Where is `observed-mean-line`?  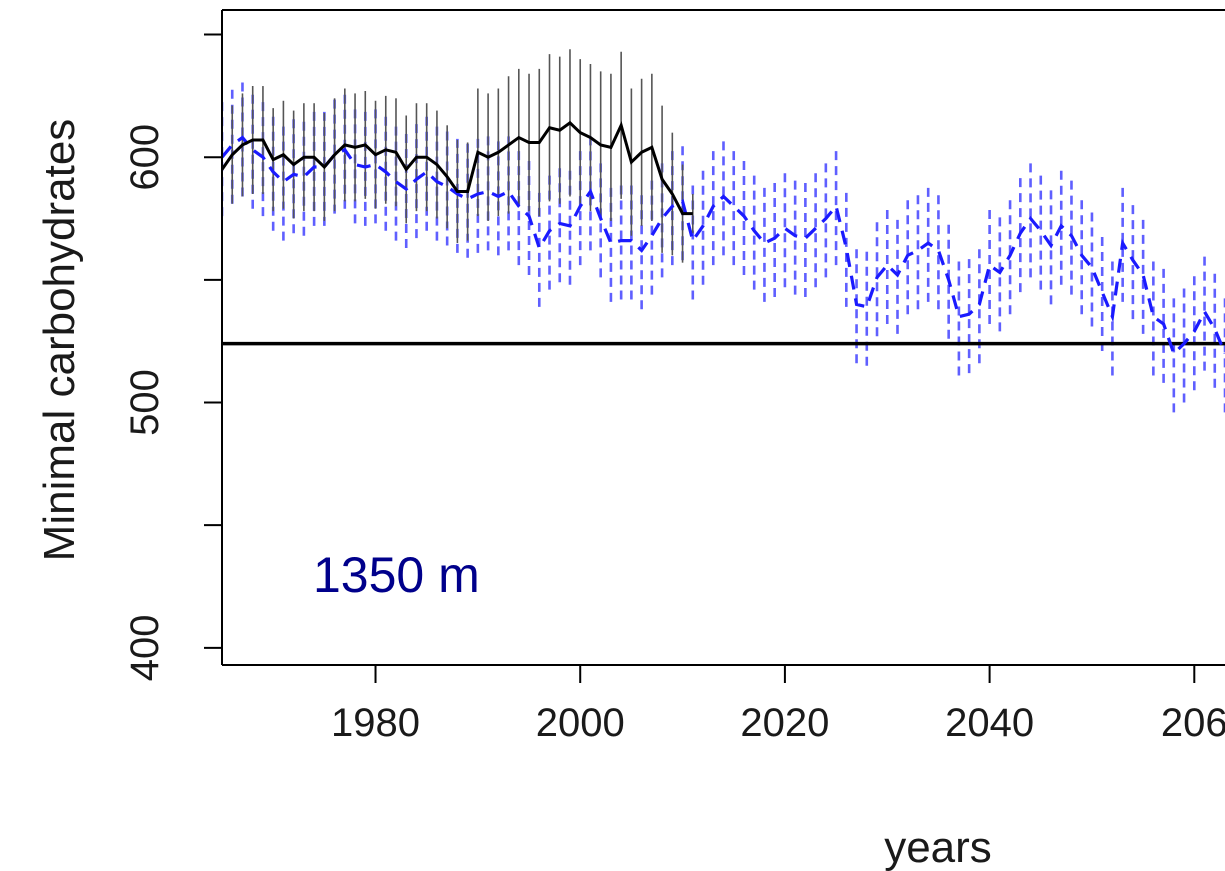 observed-mean-line is located at coordinates (457, 168).